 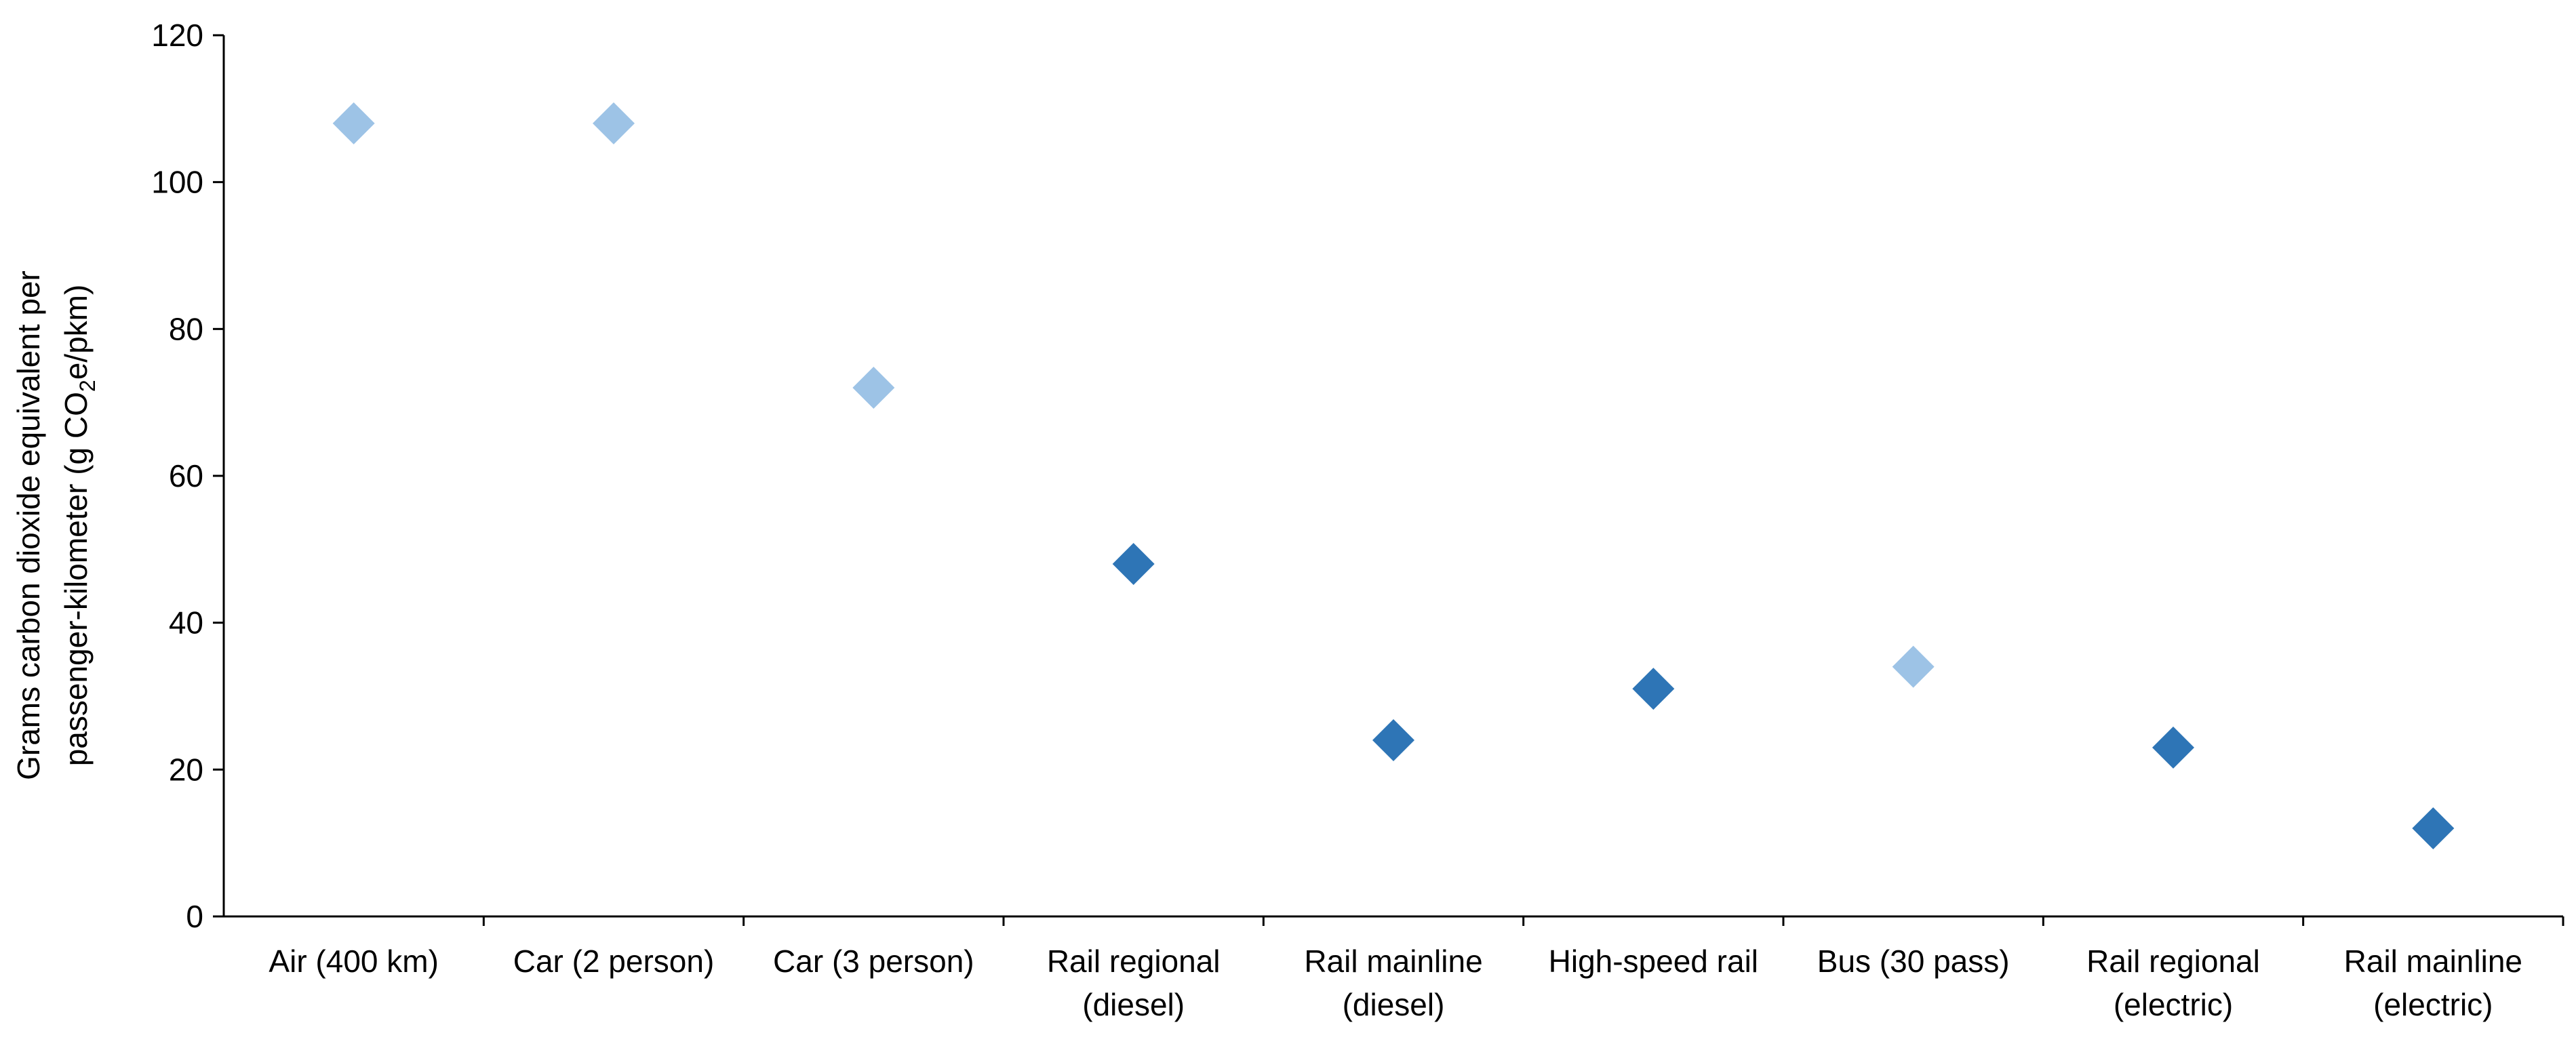 I want to click on x-category-label: Car (3 person), so click(x=873, y=961).